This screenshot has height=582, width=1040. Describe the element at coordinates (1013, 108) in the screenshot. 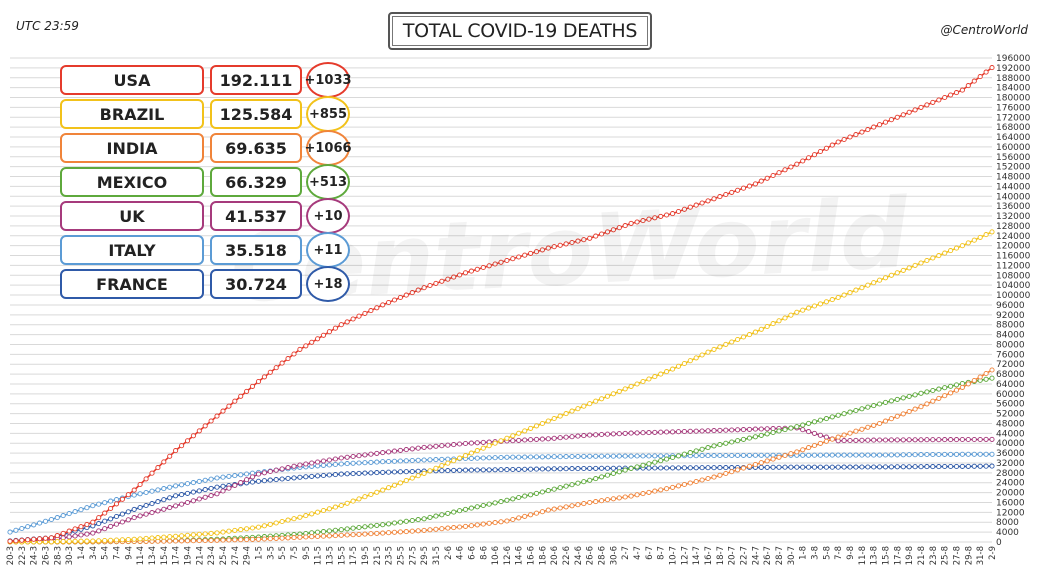

I see `y-tick-label: 176000` at that location.